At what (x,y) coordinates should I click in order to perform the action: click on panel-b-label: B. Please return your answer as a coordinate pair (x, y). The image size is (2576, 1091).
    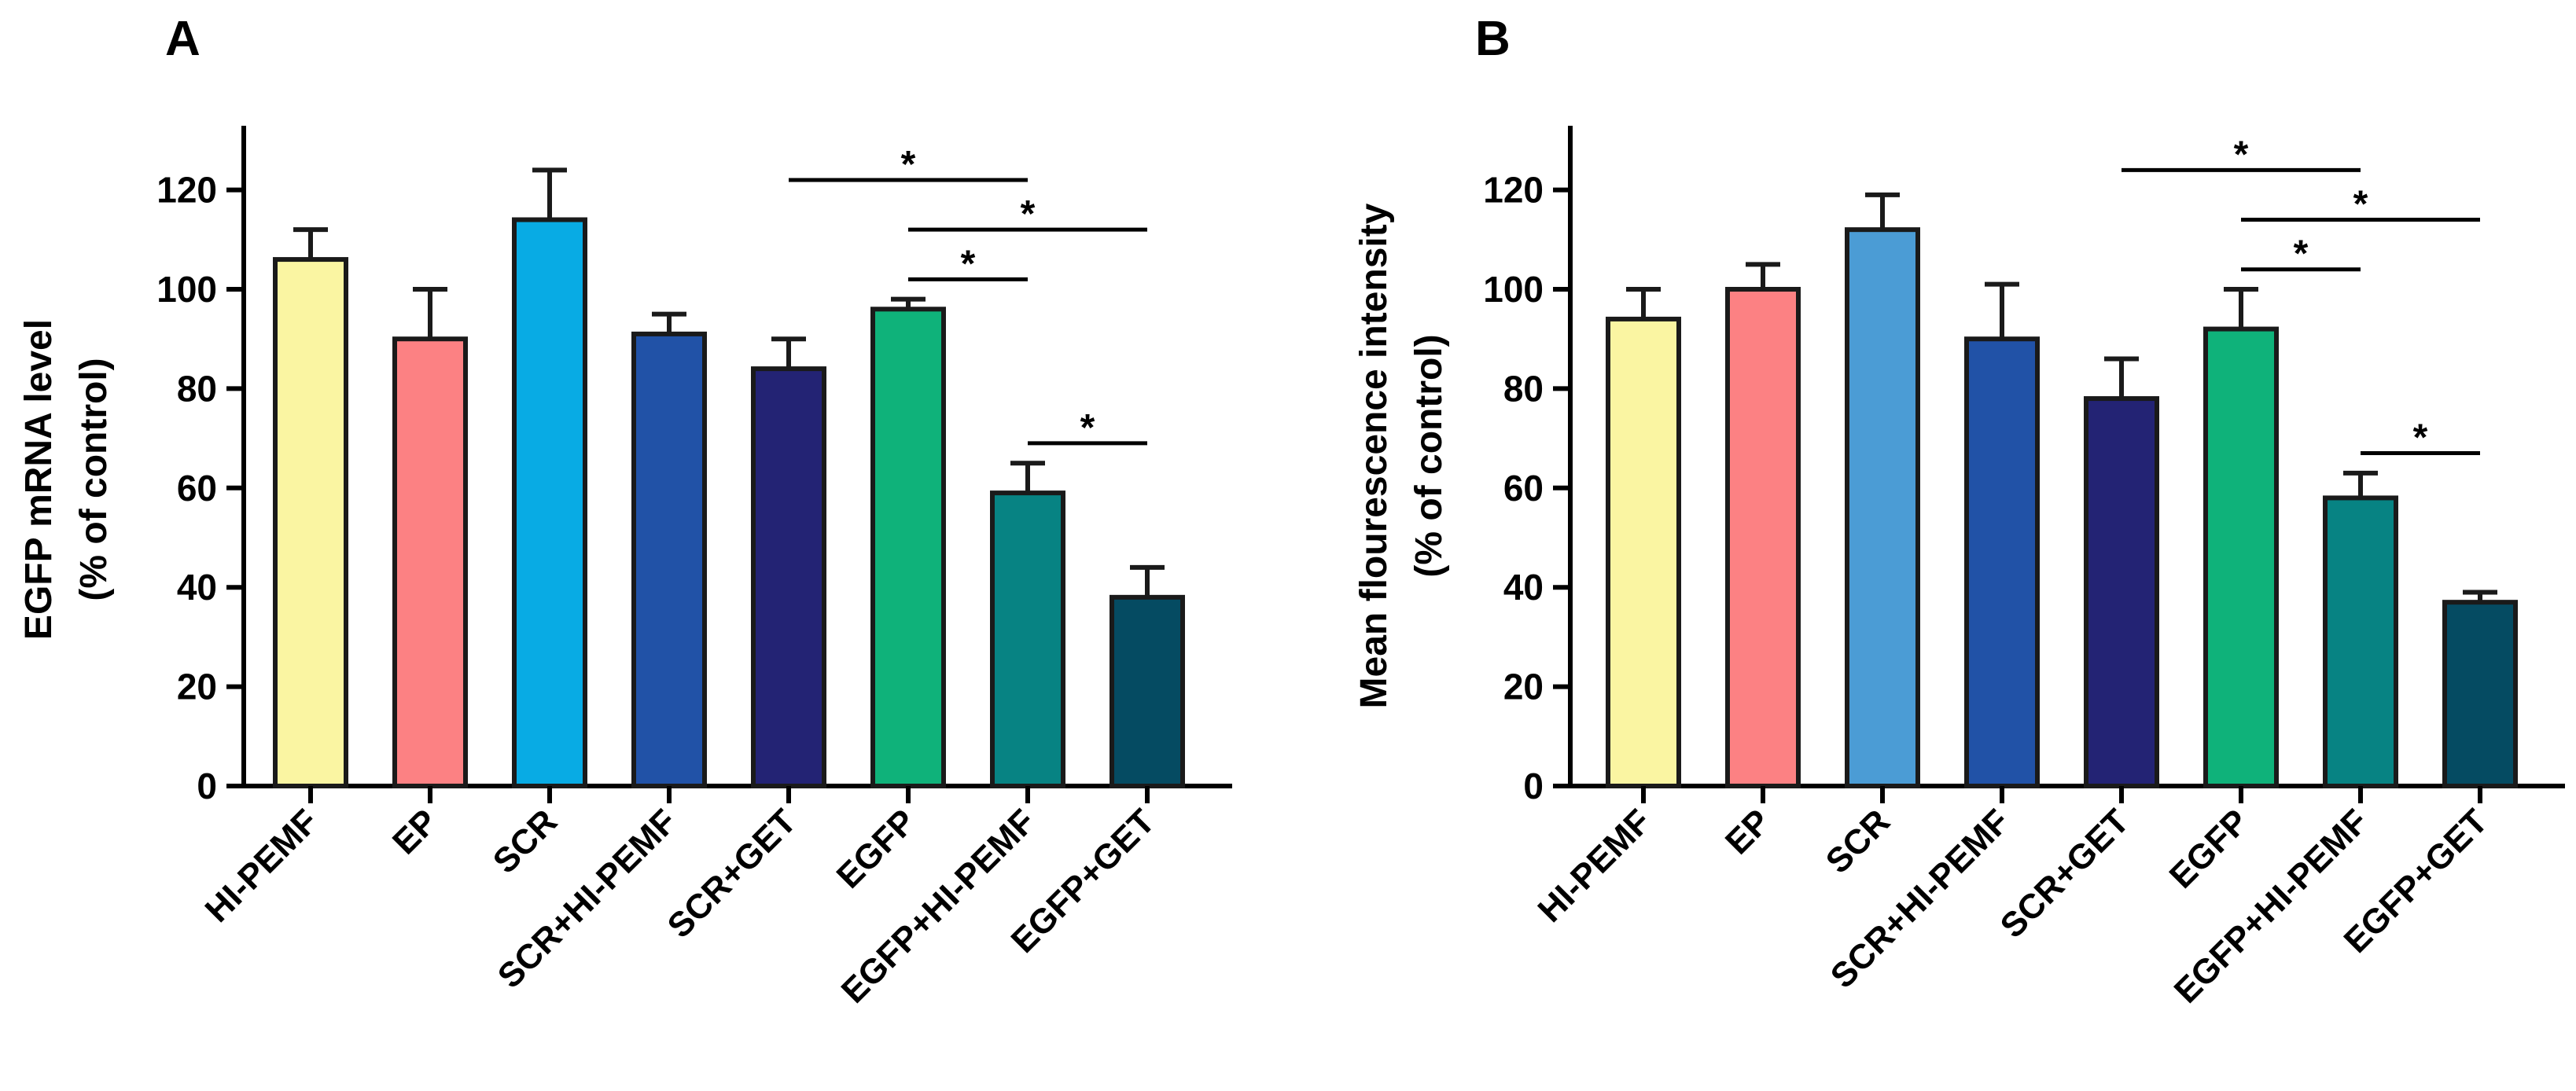
    Looking at the image, I should click on (1493, 39).